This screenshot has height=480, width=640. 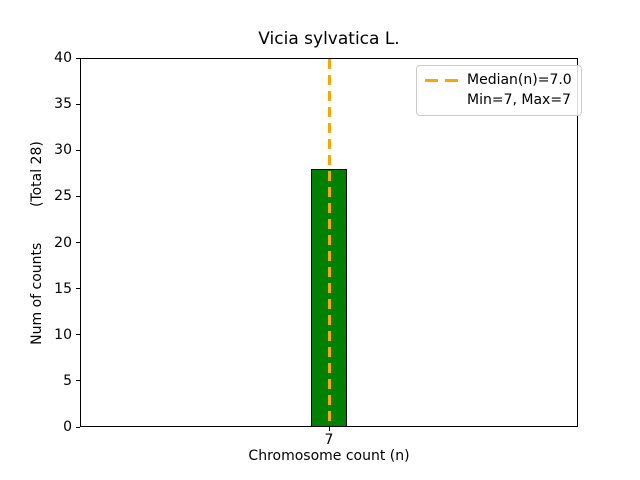 What do you see at coordinates (329, 39) in the screenshot?
I see `chart-title: Vicia sylvatica L.` at bounding box center [329, 39].